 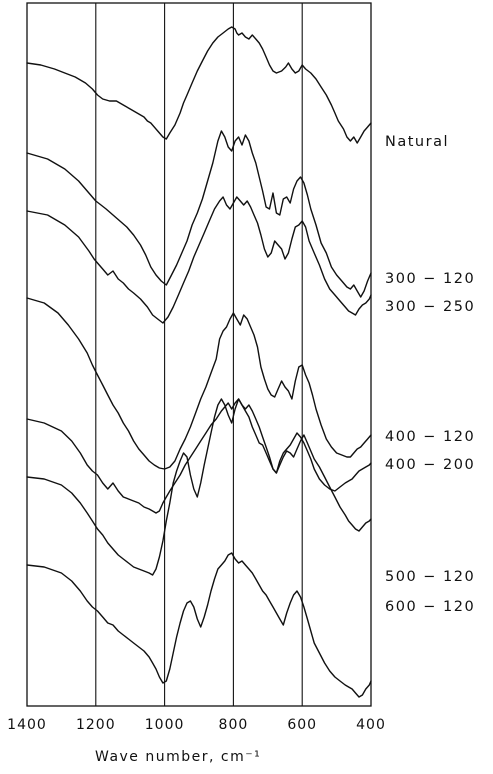 I want to click on series-label-500-120: 500 − 120, so click(x=430, y=577).